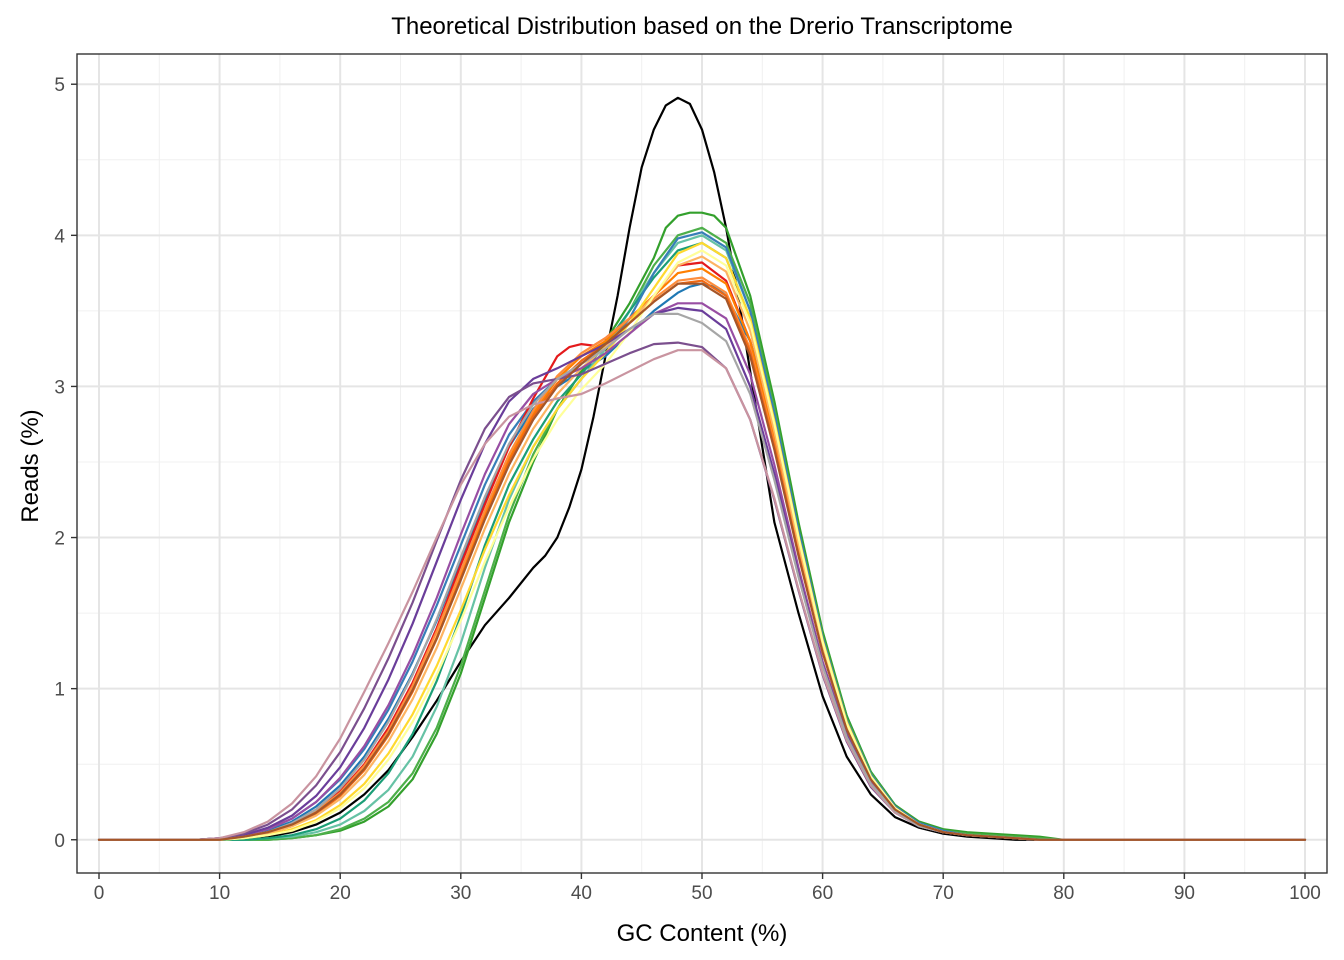 This screenshot has height=960, width=1344. Describe the element at coordinates (59, 539) in the screenshot. I see `y-tick-label: 2` at that location.